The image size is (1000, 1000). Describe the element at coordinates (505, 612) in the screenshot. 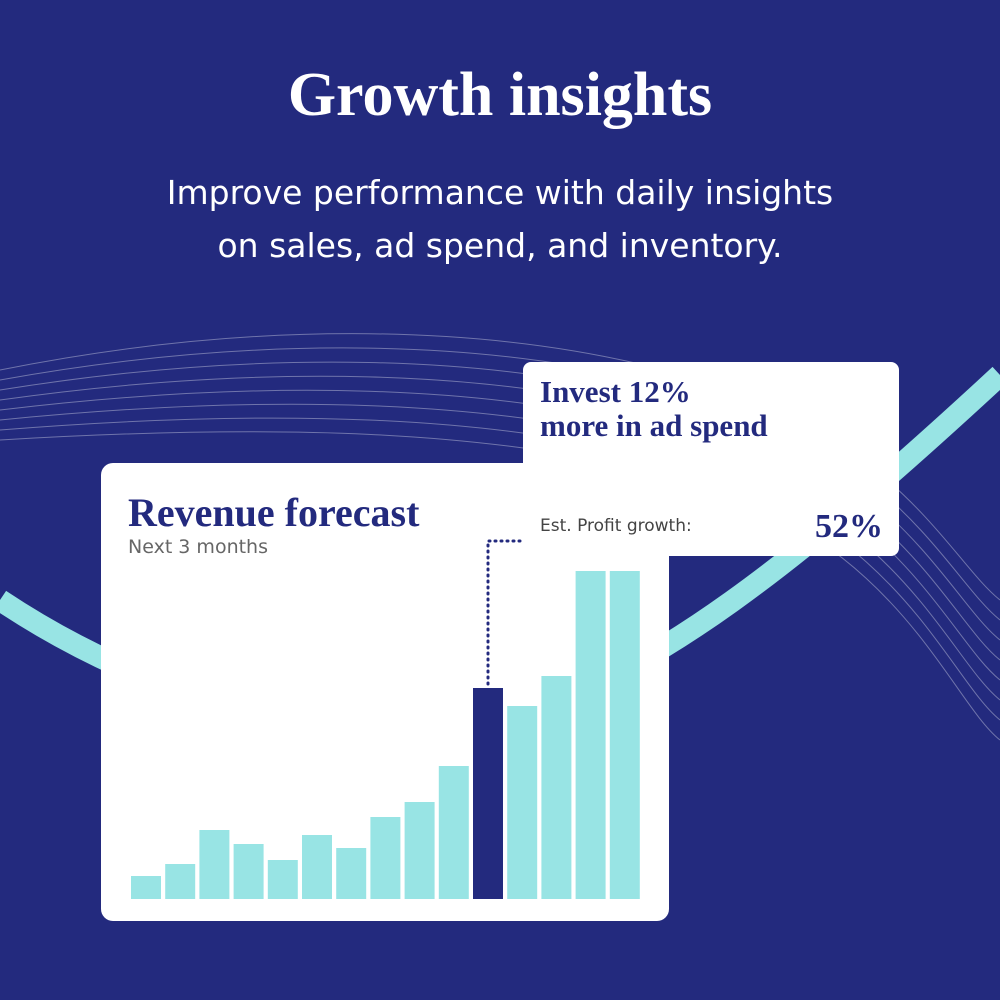

I see `connector` at that location.